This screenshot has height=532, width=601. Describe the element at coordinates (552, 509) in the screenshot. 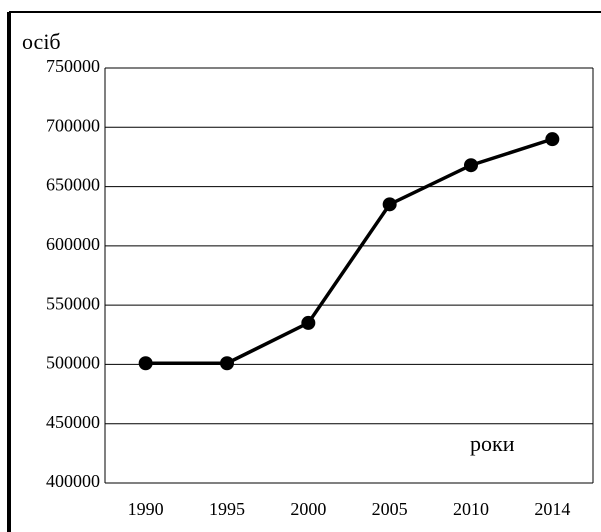

I see `x-tick-label: 2014` at that location.